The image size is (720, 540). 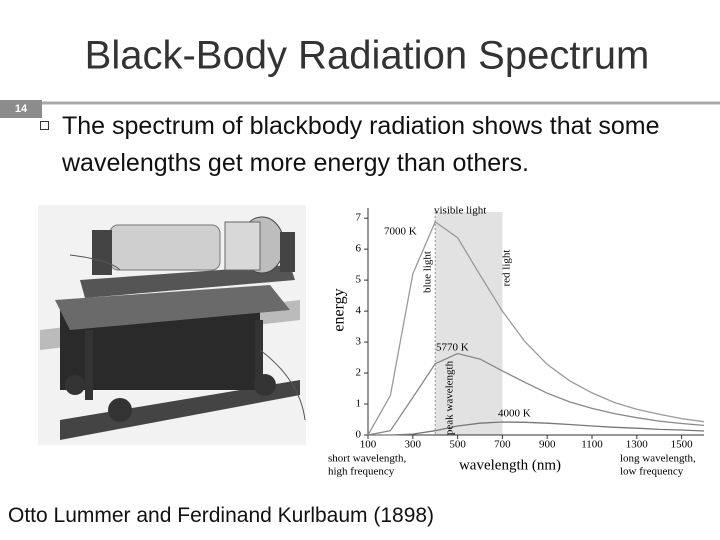 What do you see at coordinates (452, 348) in the screenshot?
I see `curve-label: 5770 K` at bounding box center [452, 348].